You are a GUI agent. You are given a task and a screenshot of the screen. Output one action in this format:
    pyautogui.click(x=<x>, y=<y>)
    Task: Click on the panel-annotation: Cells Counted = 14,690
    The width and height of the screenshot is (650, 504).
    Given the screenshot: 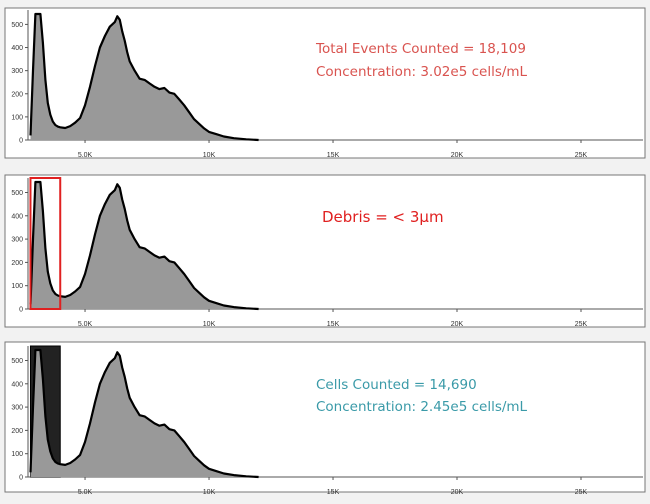 What is the action you would take?
    pyautogui.click(x=396, y=385)
    